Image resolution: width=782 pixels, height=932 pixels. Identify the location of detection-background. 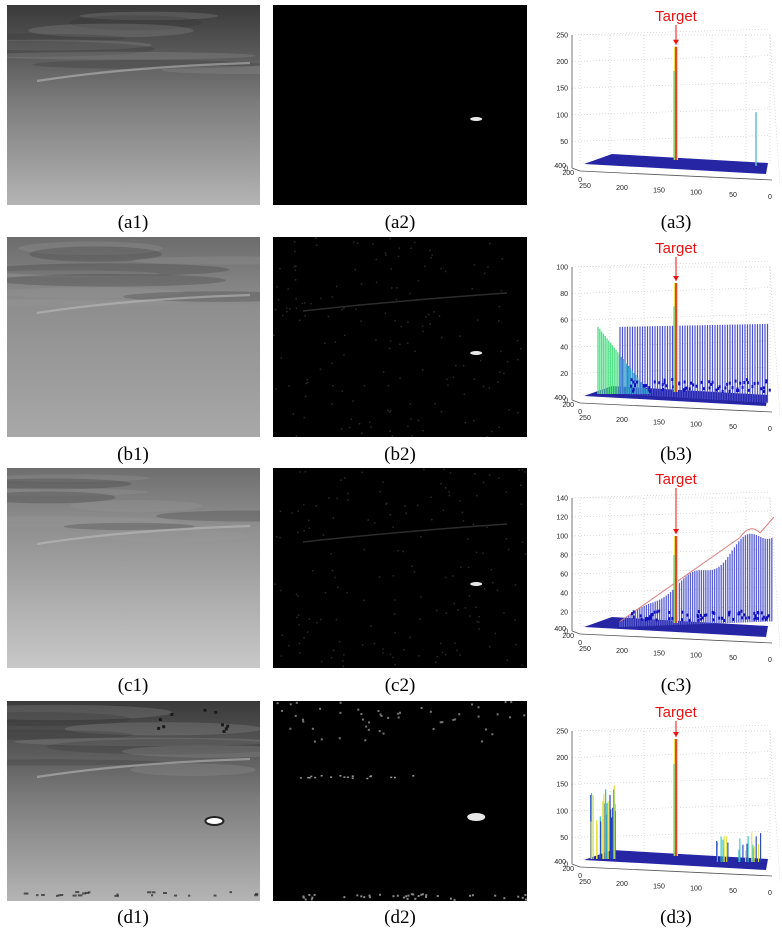
(400, 105).